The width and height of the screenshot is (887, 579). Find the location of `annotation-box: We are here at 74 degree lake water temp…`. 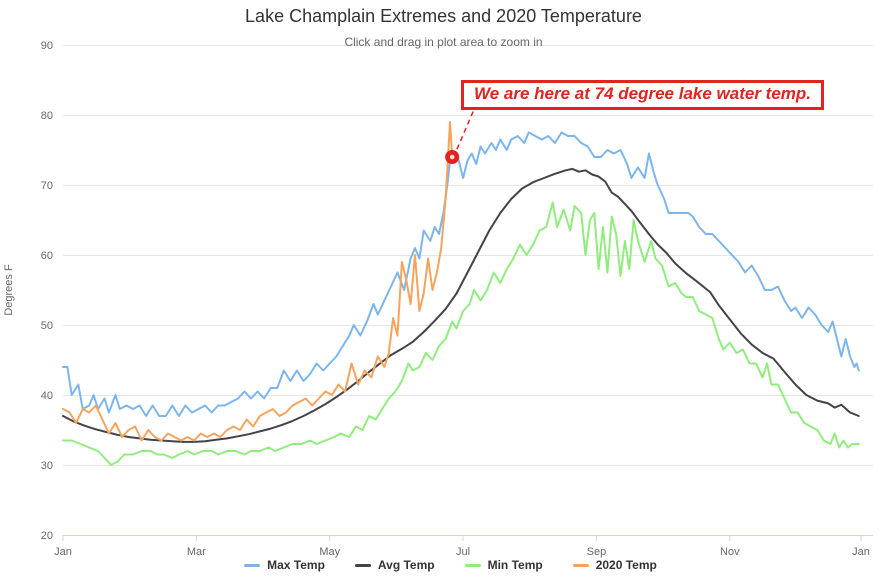

annotation-box: We are here at 74 degree lake water temp… is located at coordinates (643, 95).